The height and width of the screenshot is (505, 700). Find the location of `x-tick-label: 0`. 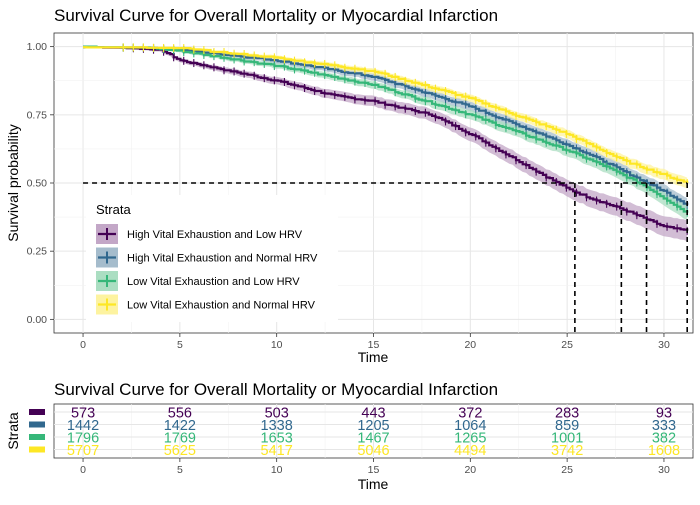

x-tick-label: 0 is located at coordinates (83, 345).